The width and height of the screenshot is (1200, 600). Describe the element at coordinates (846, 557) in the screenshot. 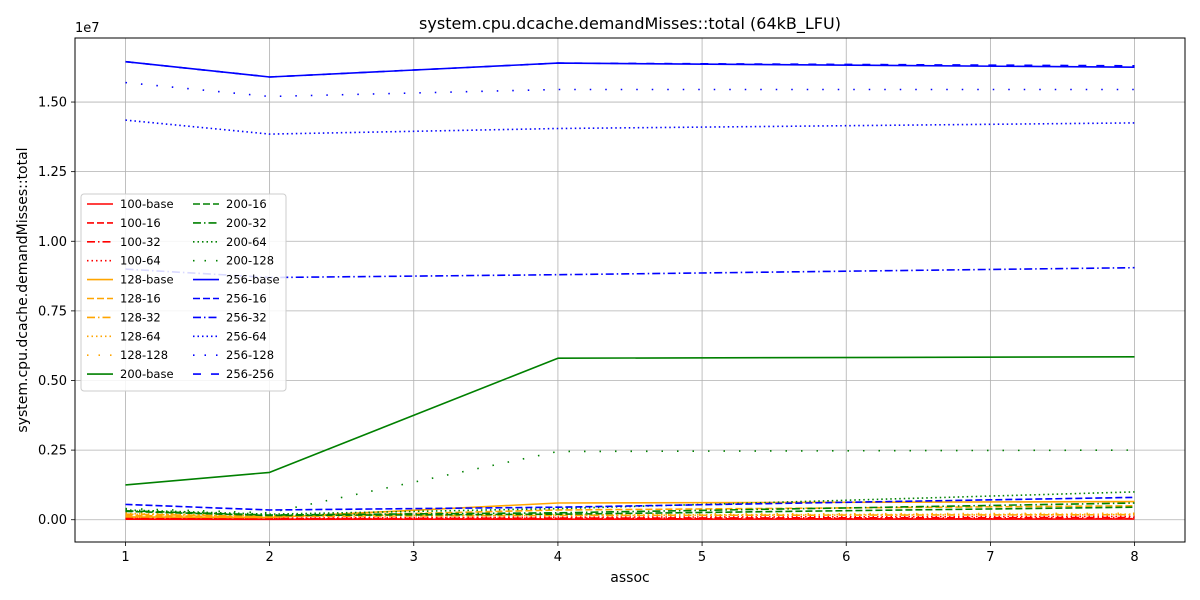

I see `x-tick-label: 6` at that location.